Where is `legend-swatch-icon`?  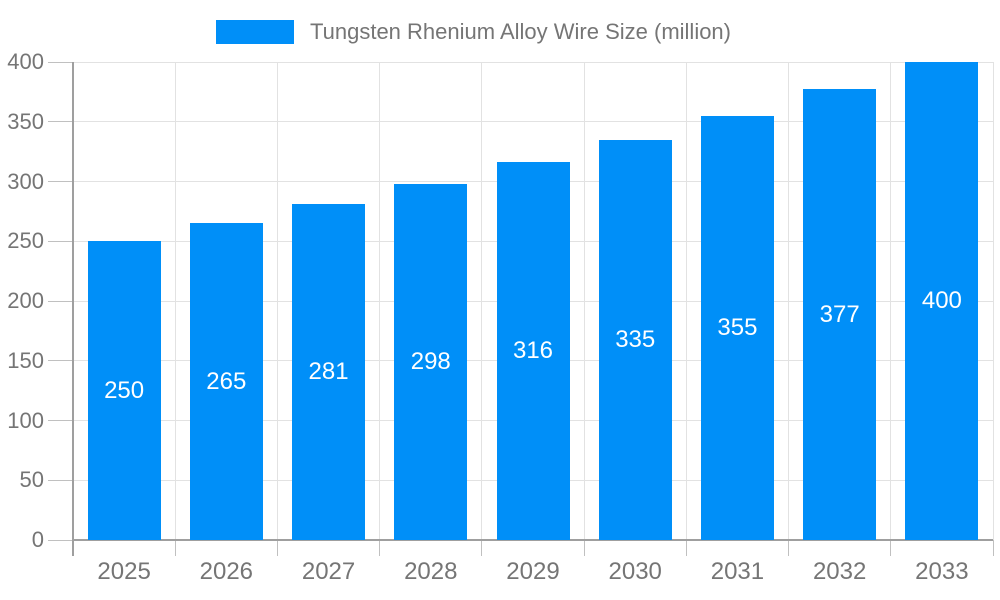
legend-swatch-icon is located at coordinates (255, 32).